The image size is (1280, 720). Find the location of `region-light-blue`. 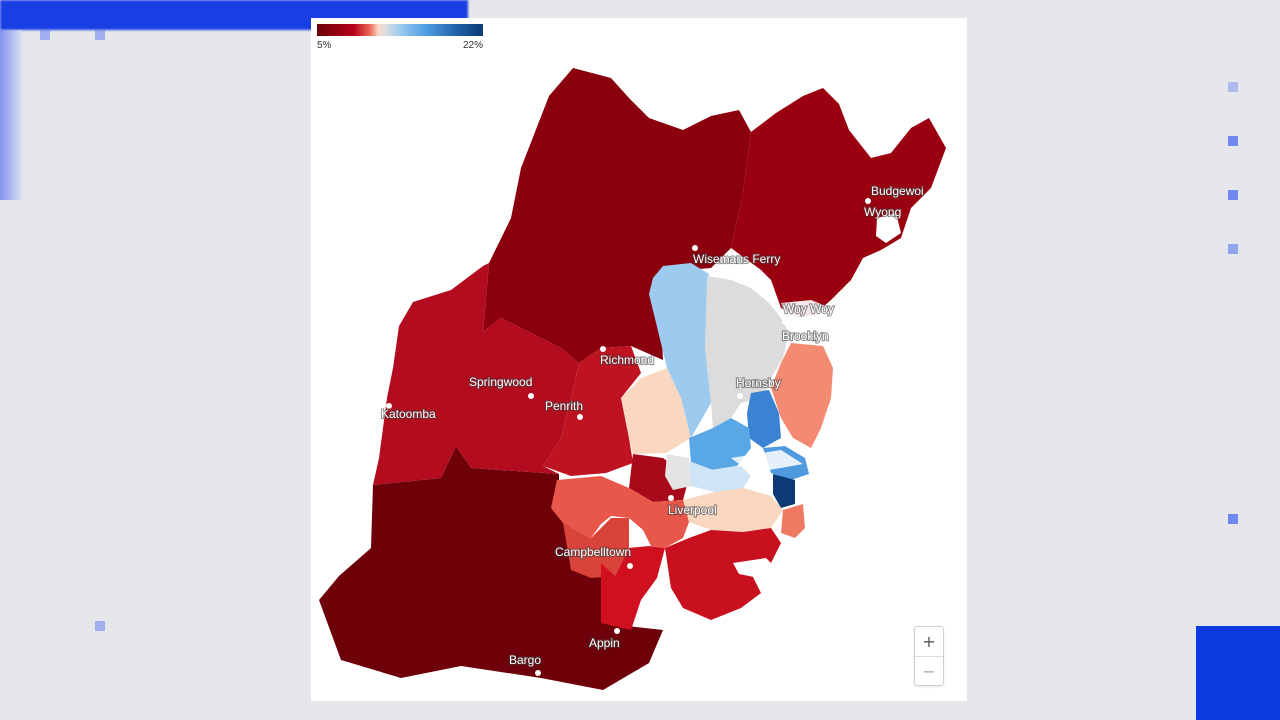

region-light-blue is located at coordinates (680, 350).